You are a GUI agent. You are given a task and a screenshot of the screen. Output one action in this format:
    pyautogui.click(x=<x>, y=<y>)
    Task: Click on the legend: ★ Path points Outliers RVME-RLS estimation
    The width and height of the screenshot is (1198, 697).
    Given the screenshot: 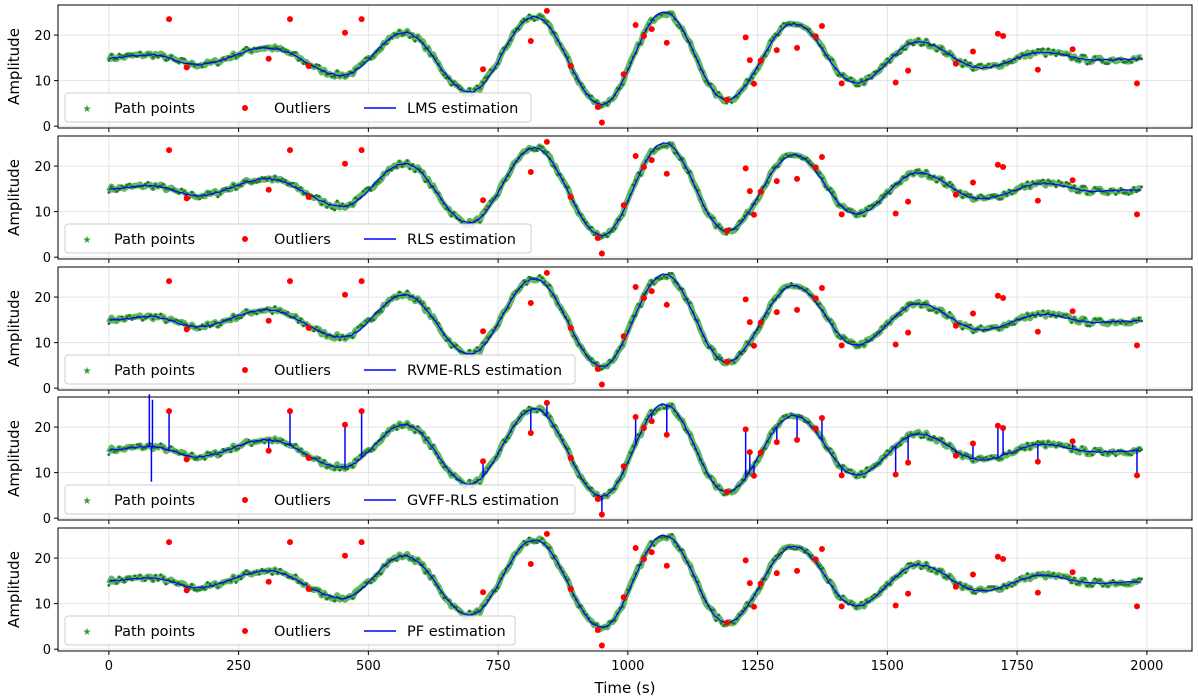 What is the action you would take?
    pyautogui.click(x=320, y=369)
    